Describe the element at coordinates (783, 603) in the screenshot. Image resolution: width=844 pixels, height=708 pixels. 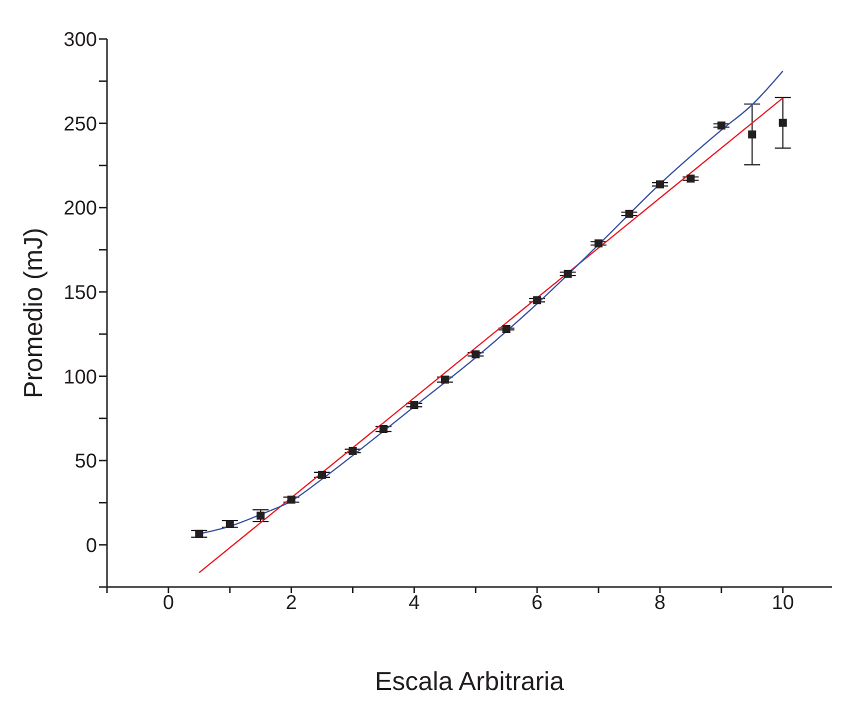
I see `x-tick-label: 10` at that location.